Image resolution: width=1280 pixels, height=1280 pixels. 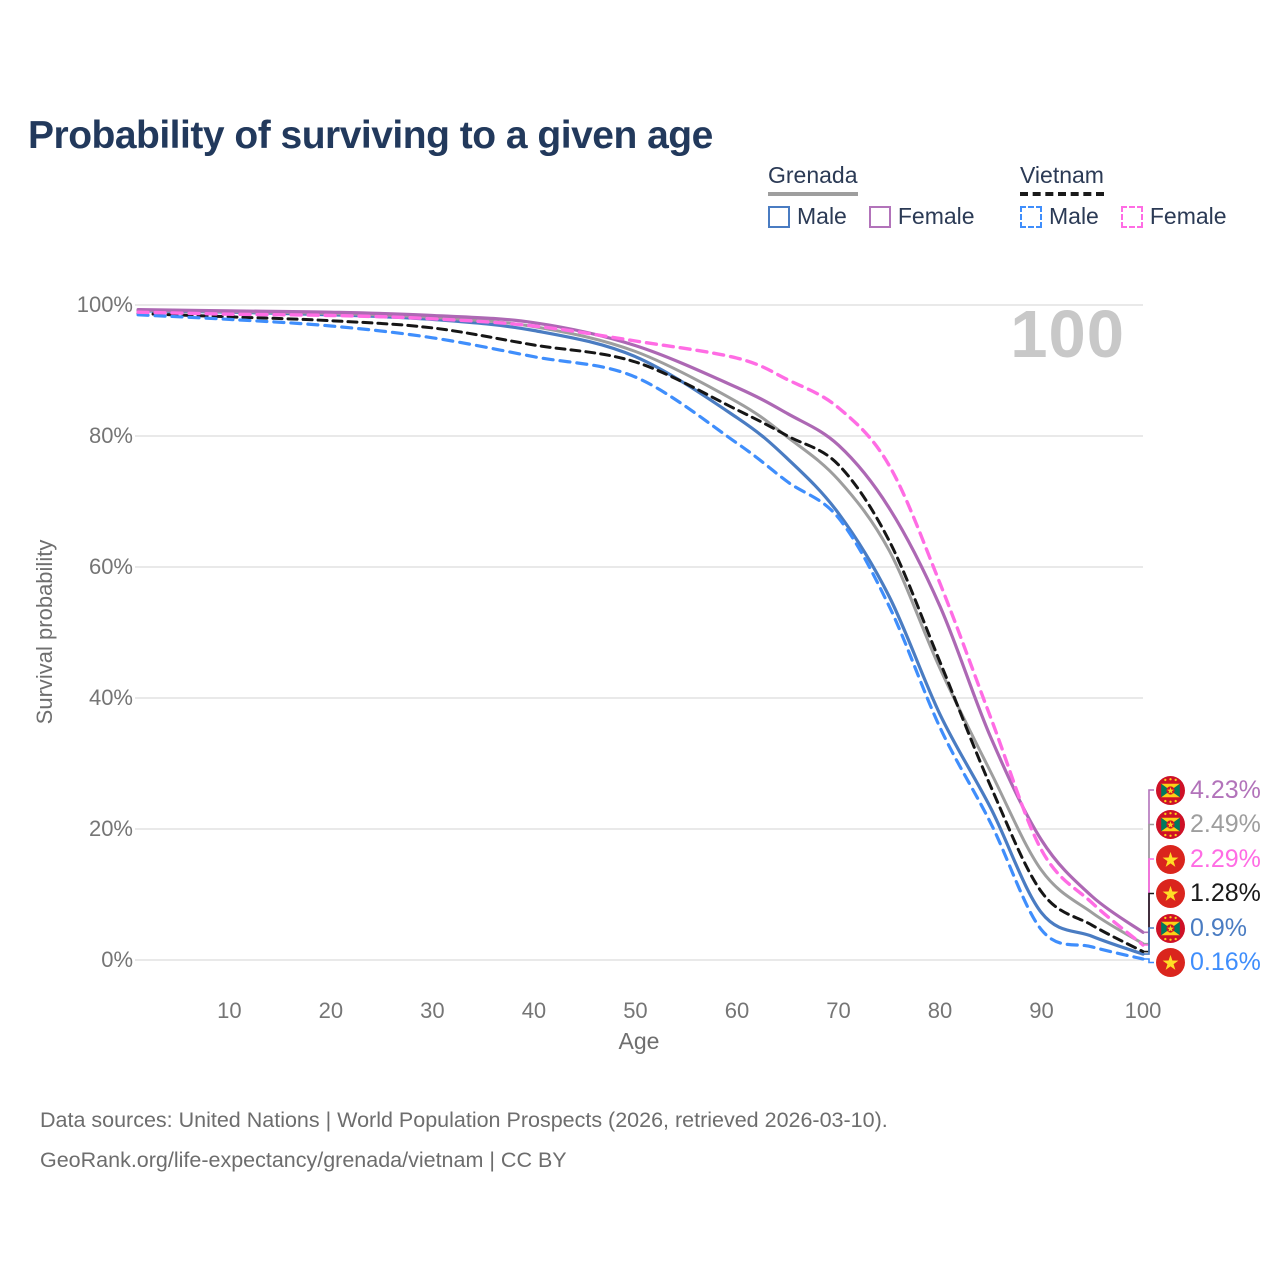 I want to click on x-tick-label: 90, so click(x=1041, y=1010).